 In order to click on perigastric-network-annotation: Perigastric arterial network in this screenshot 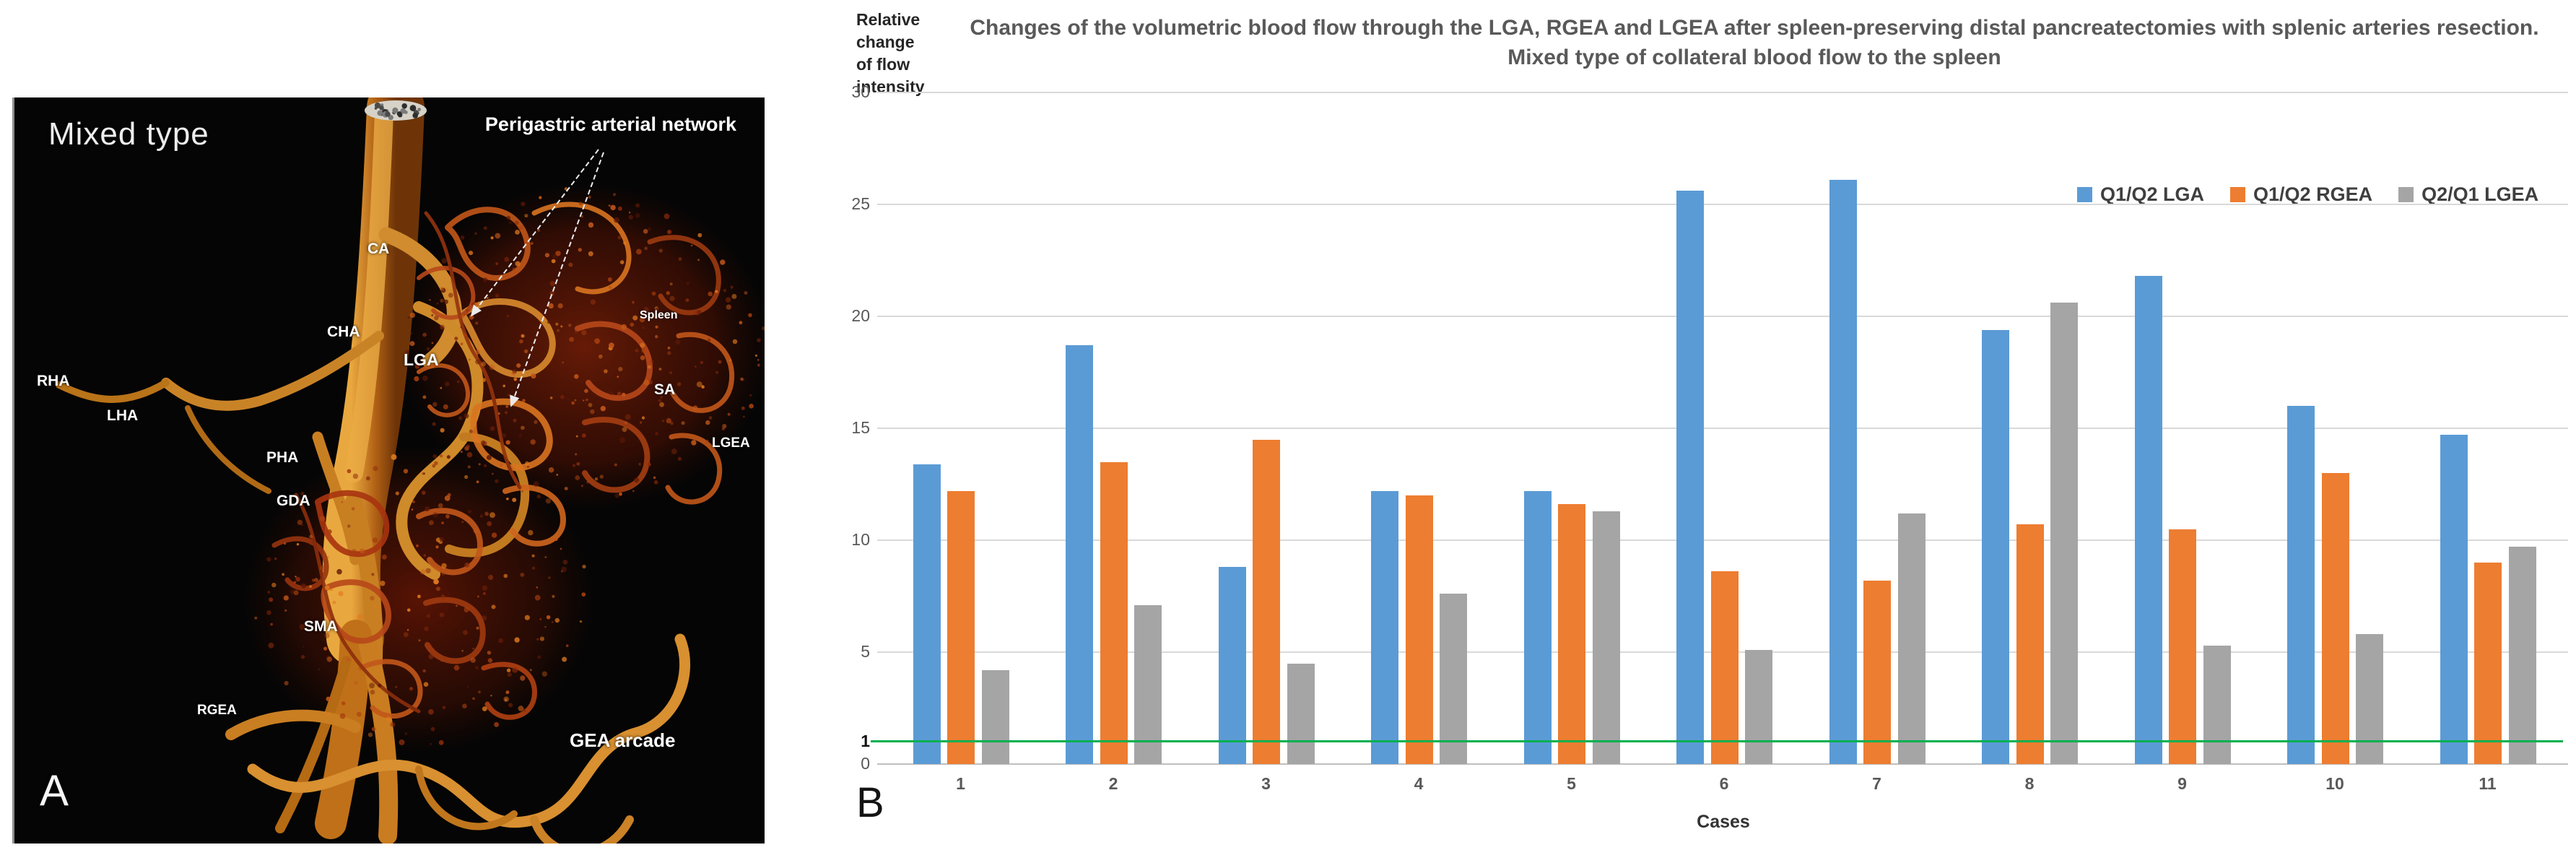, I will do `click(610, 124)`.